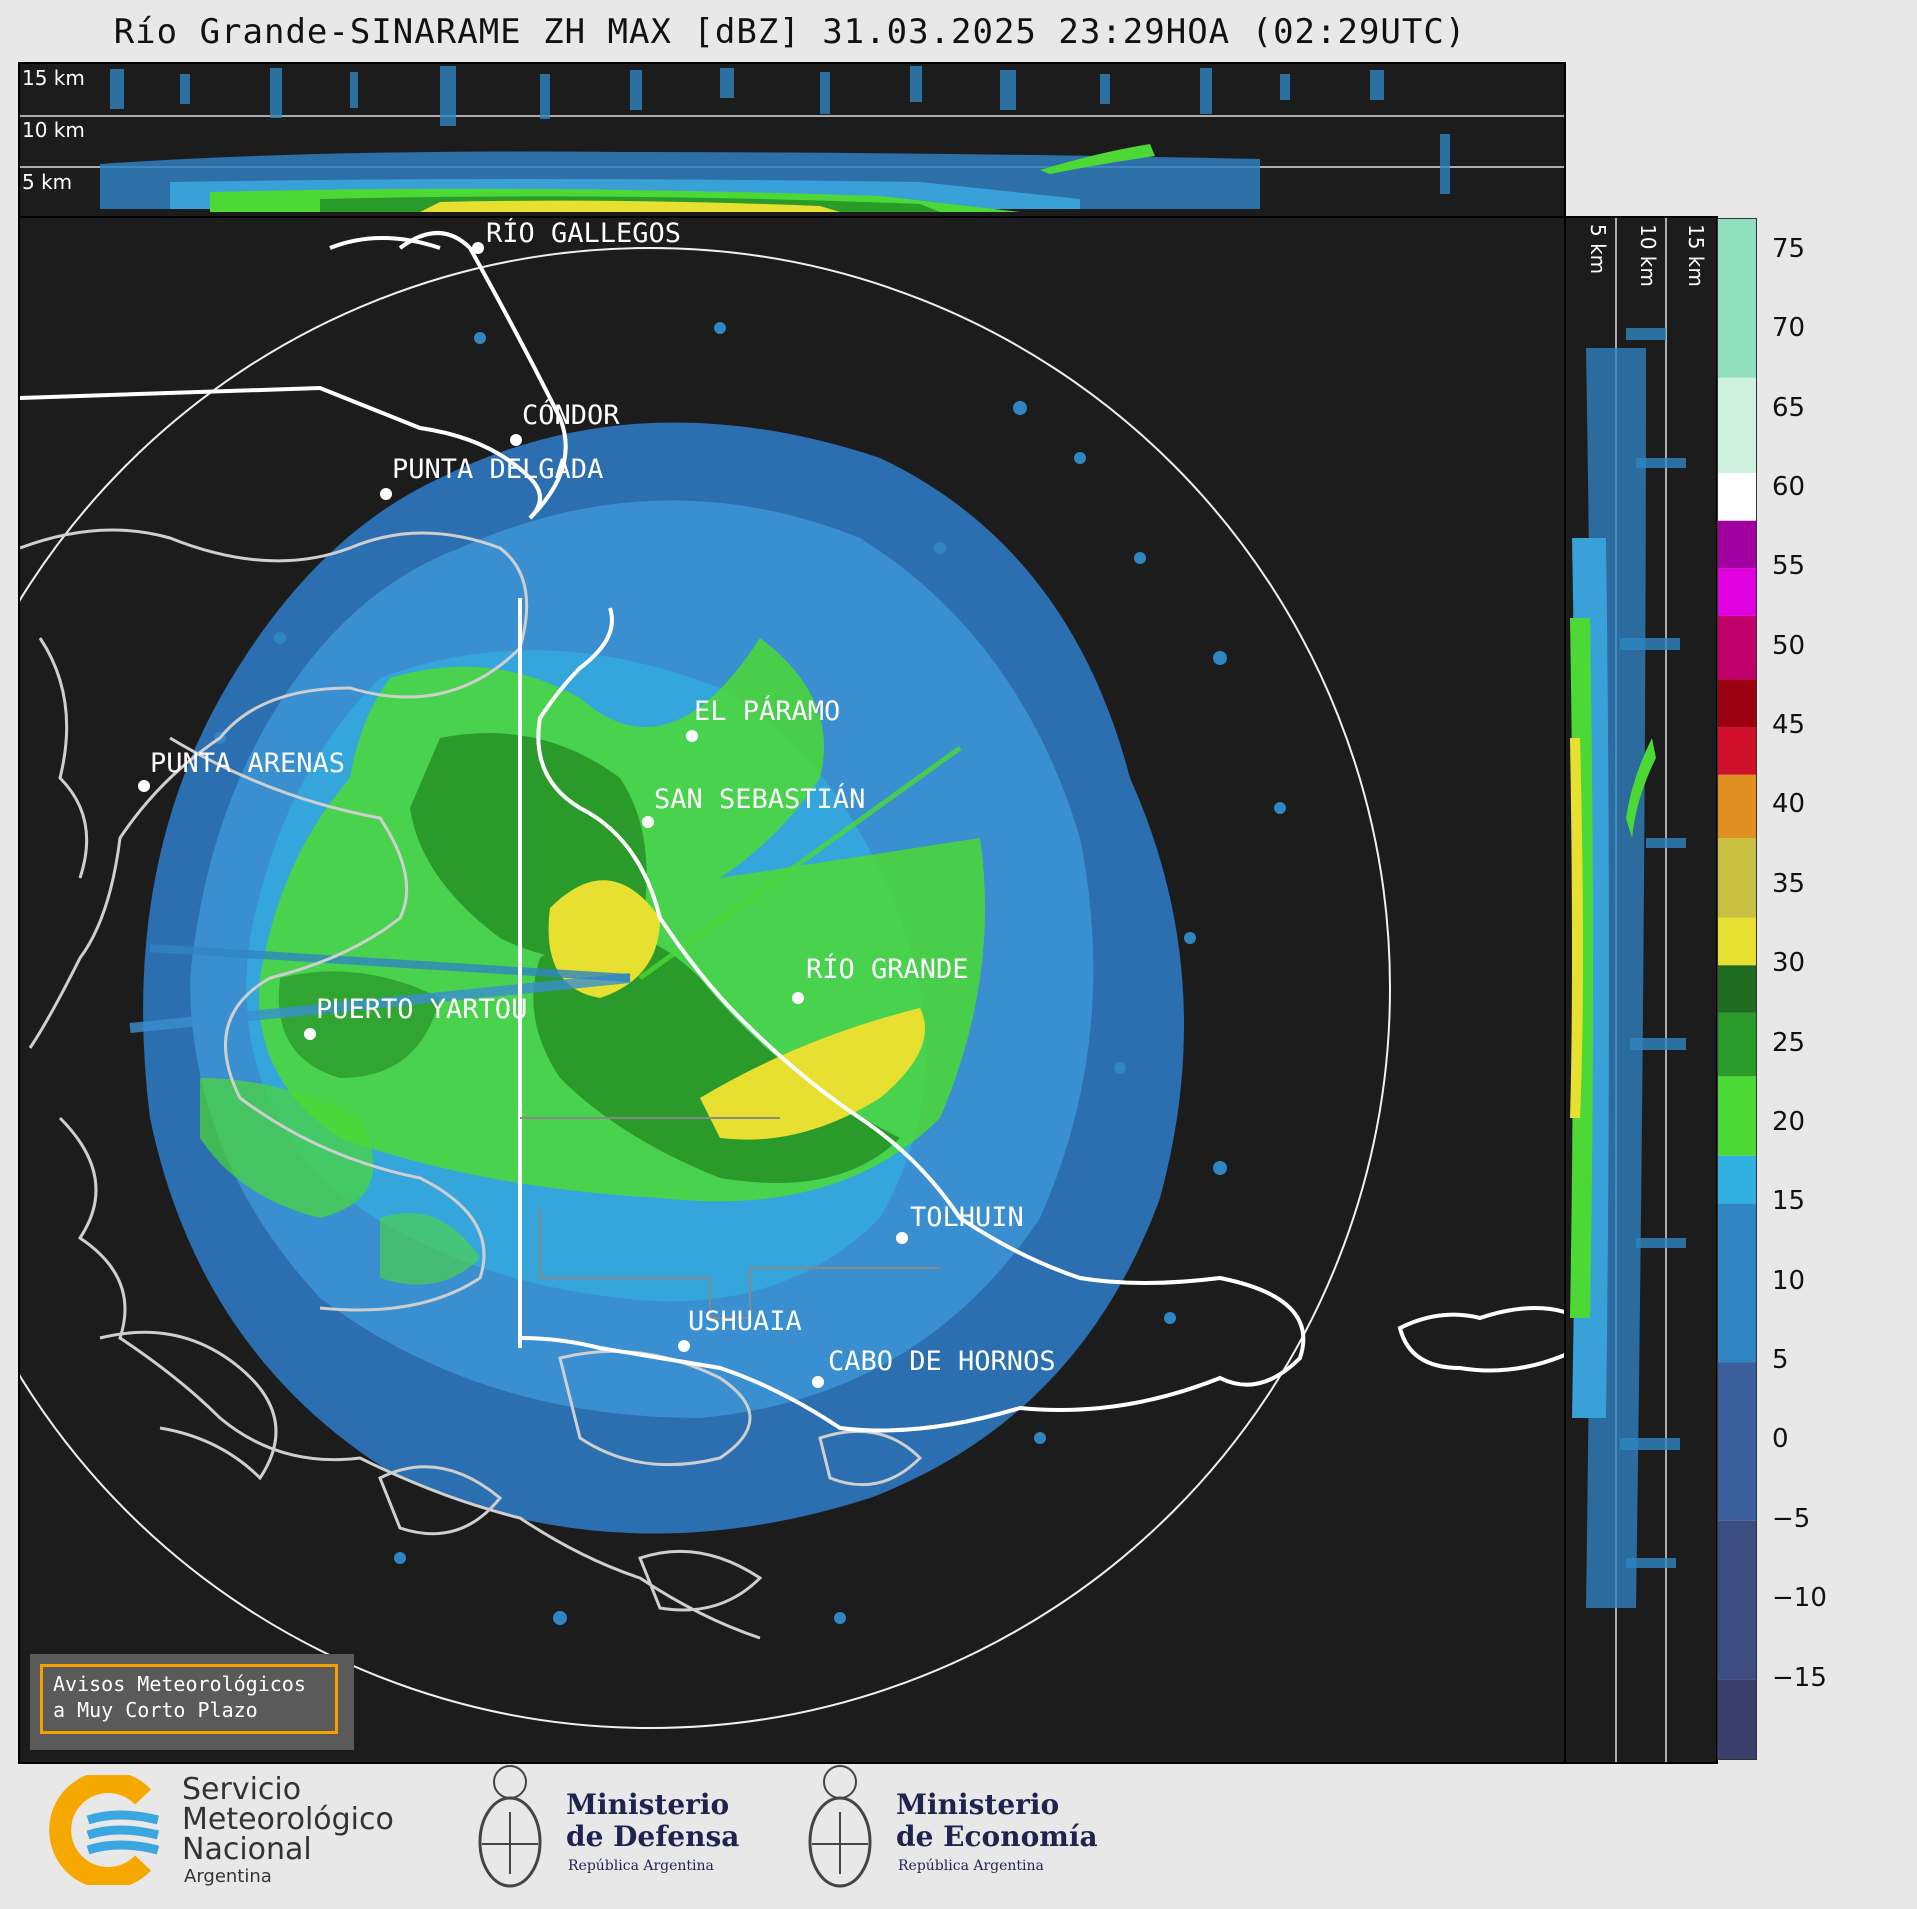 This screenshot has height=1909, width=1917. I want to click on top-height-label-10: 10 km, so click(53, 130).